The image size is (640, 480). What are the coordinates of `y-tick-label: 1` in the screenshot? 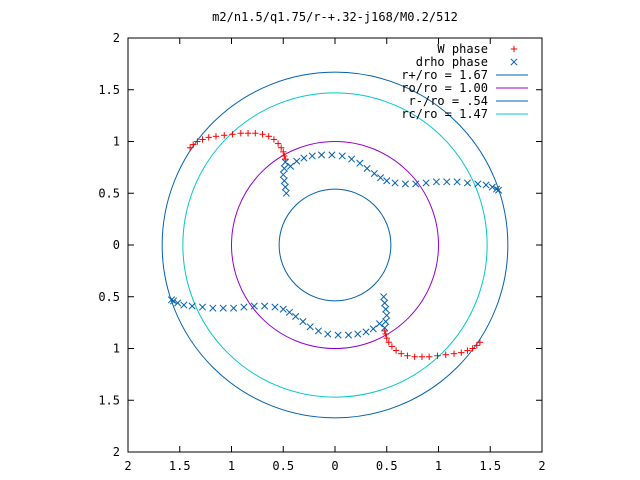 It's located at (116, 349).